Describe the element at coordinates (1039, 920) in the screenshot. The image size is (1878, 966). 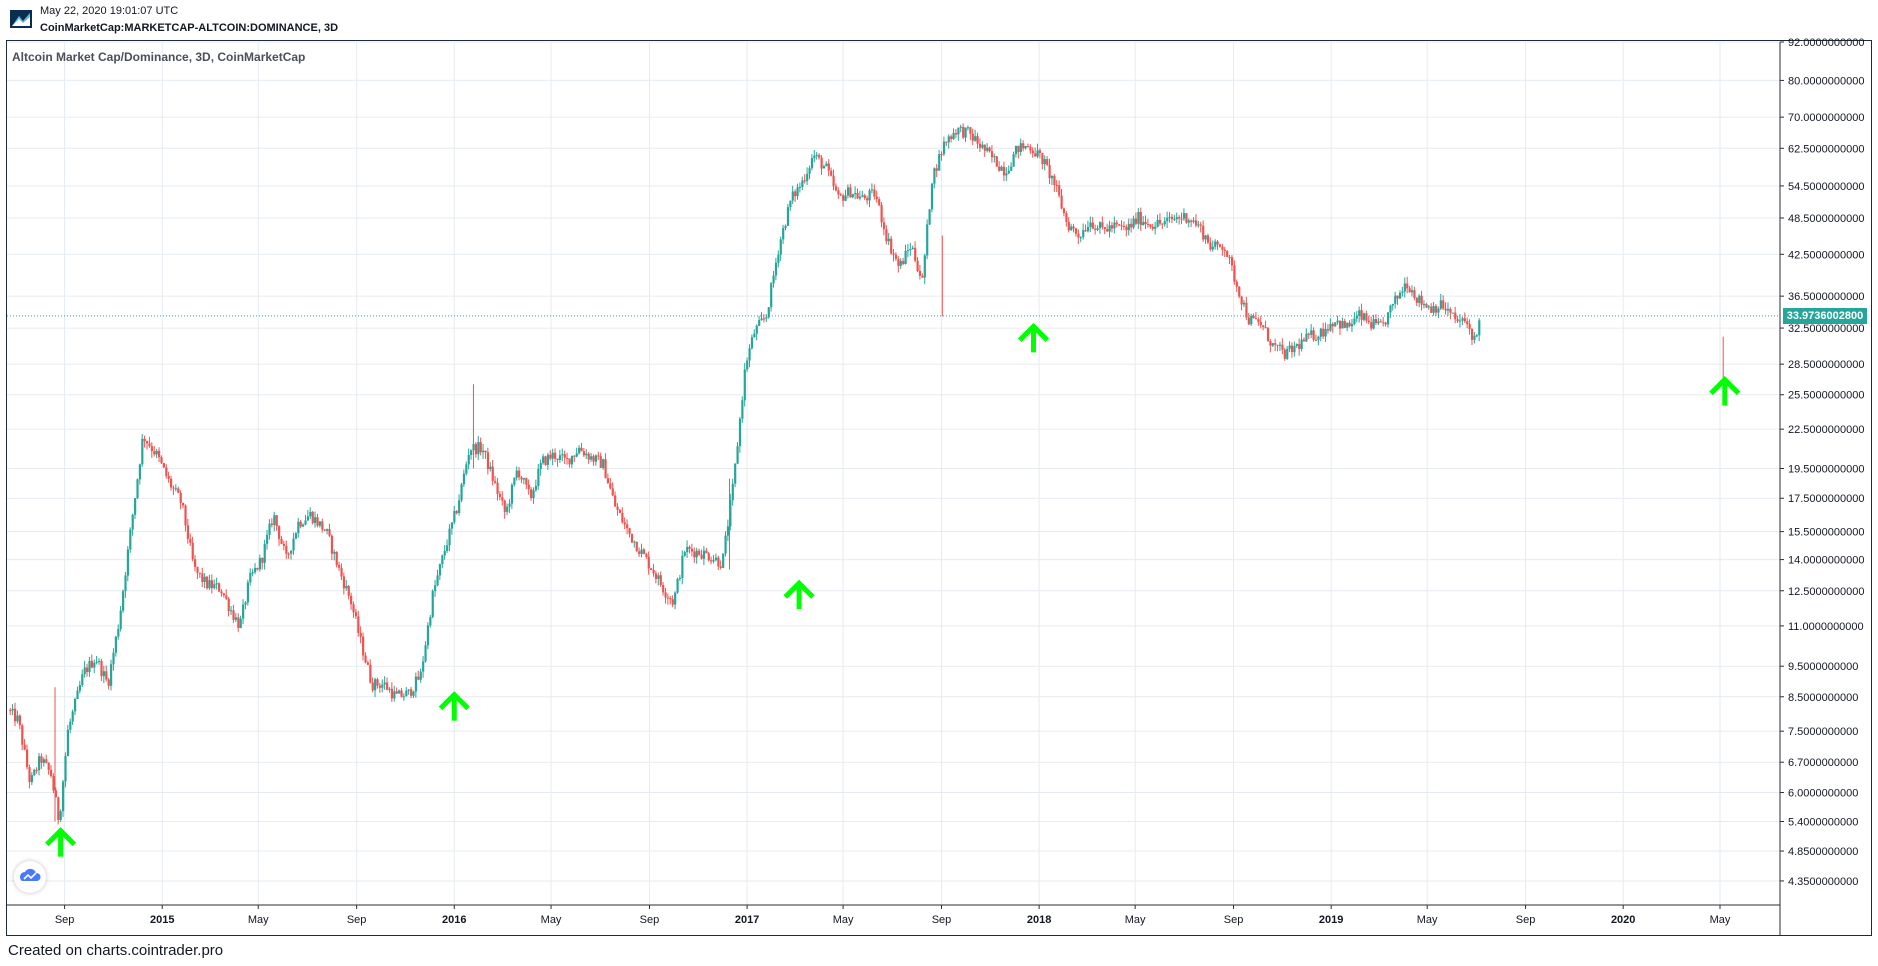
I see `x-tick-label: 2018` at that location.